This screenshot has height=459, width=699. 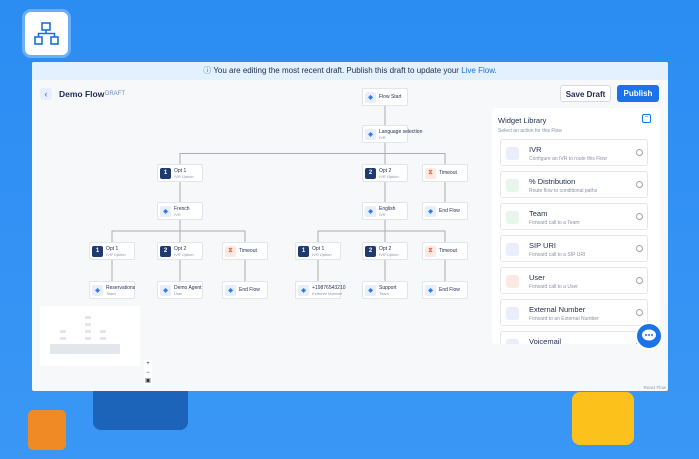 I want to click on library-item: VoicemailForward call to Voicemail, so click(x=574, y=337).